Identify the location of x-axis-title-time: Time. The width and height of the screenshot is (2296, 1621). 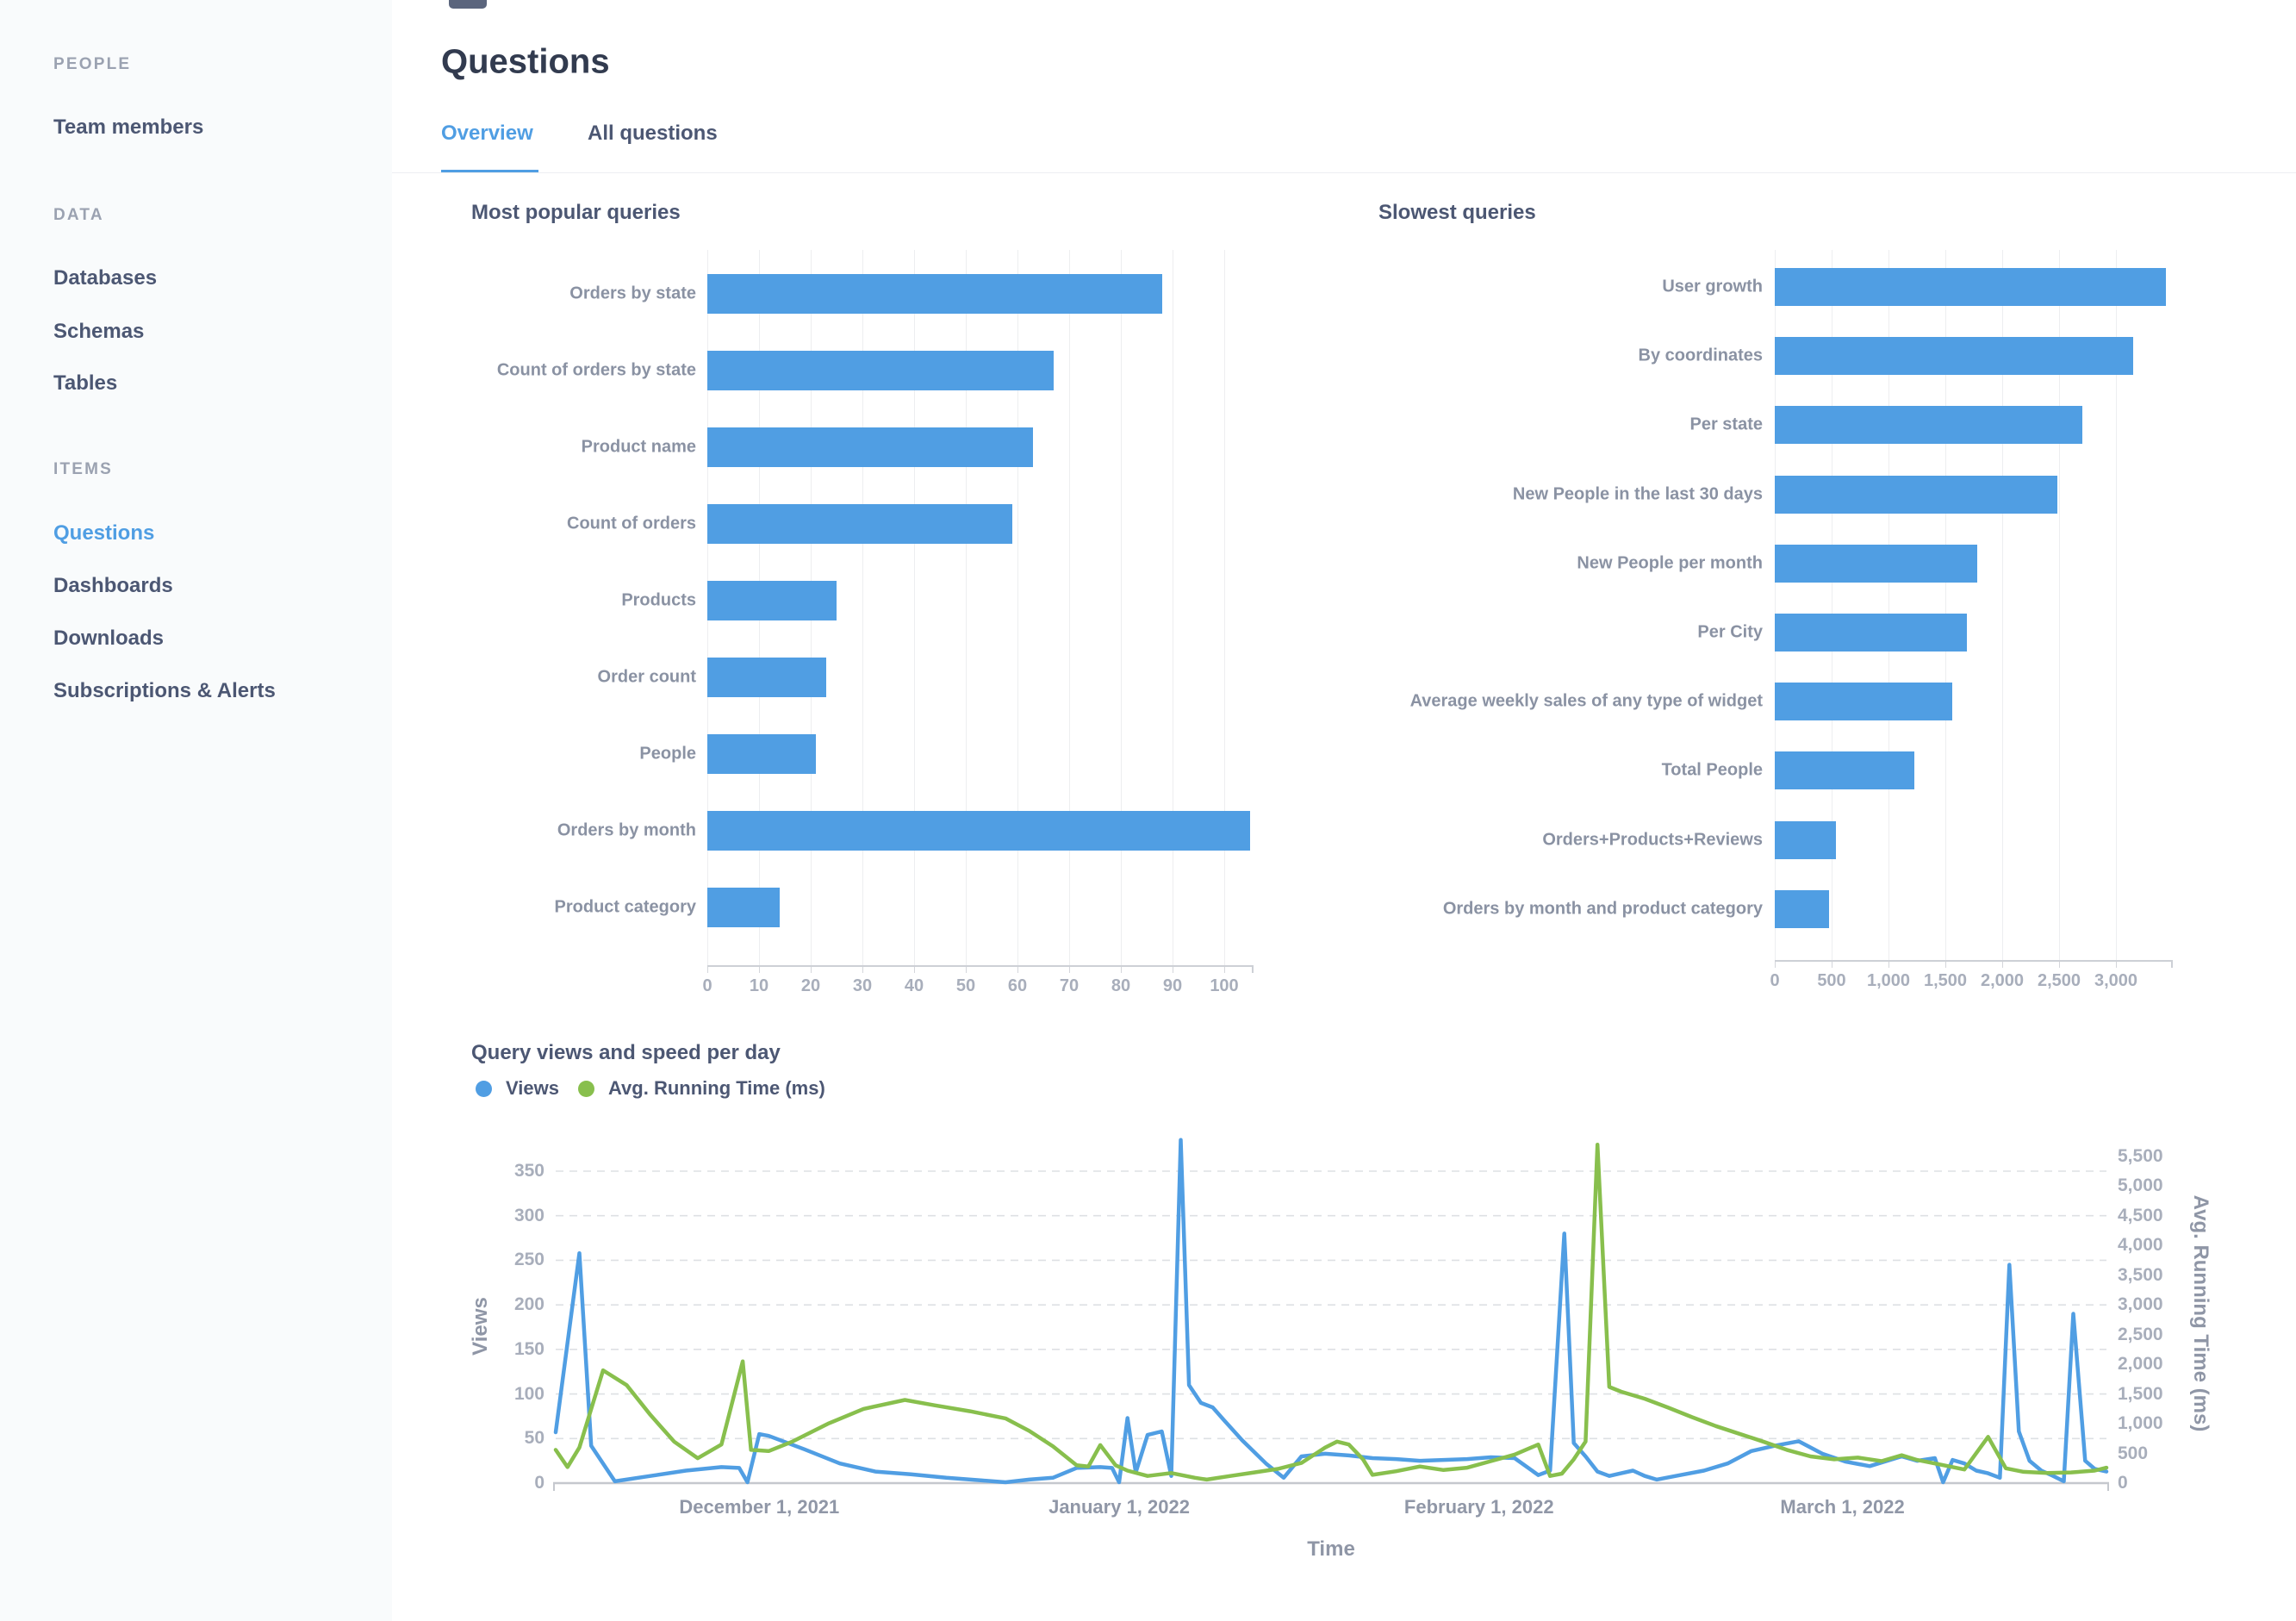
(1331, 1549).